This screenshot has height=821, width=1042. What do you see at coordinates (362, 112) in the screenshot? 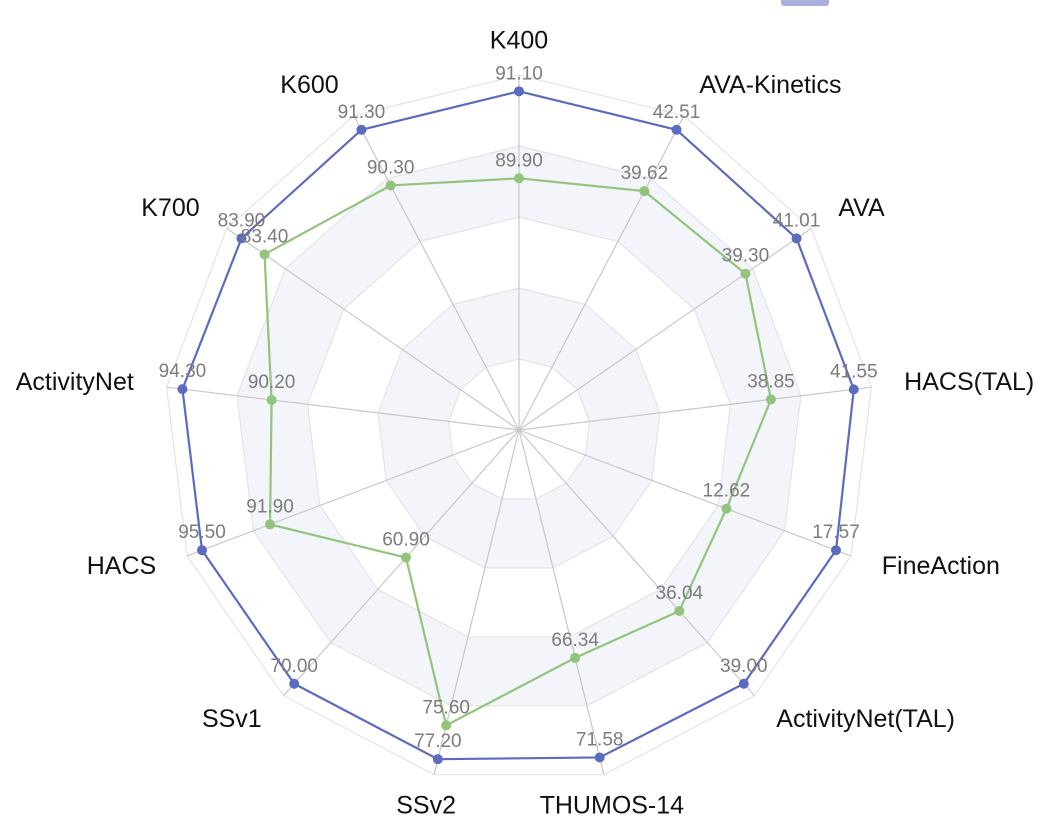
I see `data-label: 91.30` at bounding box center [362, 112].